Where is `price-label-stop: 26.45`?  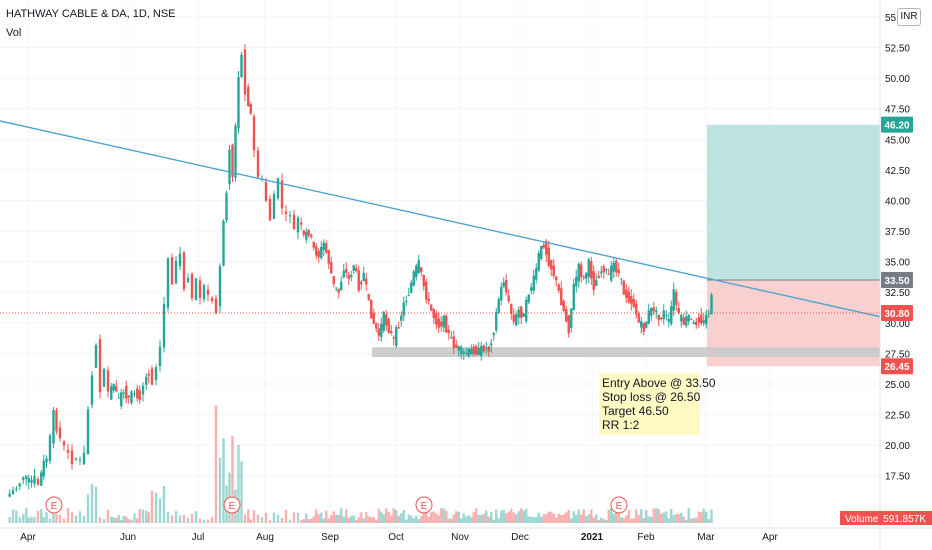
price-label-stop: 26.45 is located at coordinates (896, 367).